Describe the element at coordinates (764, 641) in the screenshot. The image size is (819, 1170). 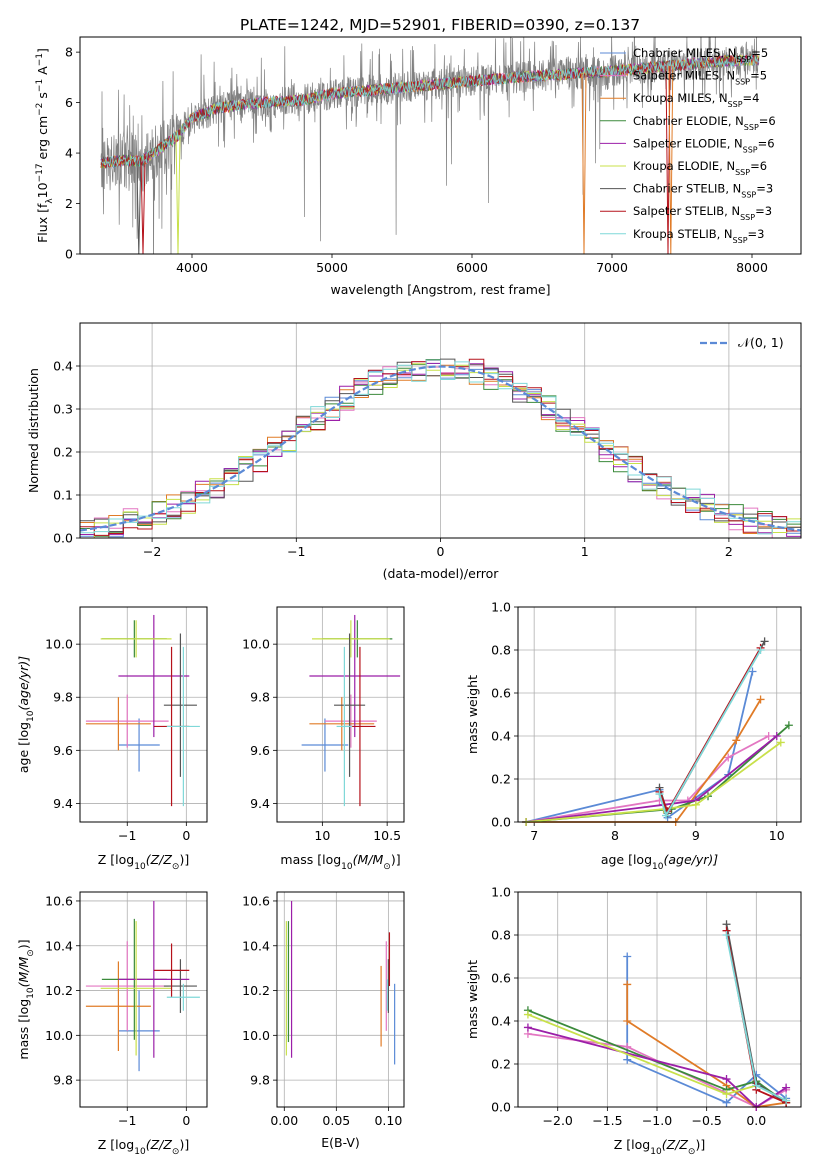
I see `weight-marker-chabrier_stelib` at that location.